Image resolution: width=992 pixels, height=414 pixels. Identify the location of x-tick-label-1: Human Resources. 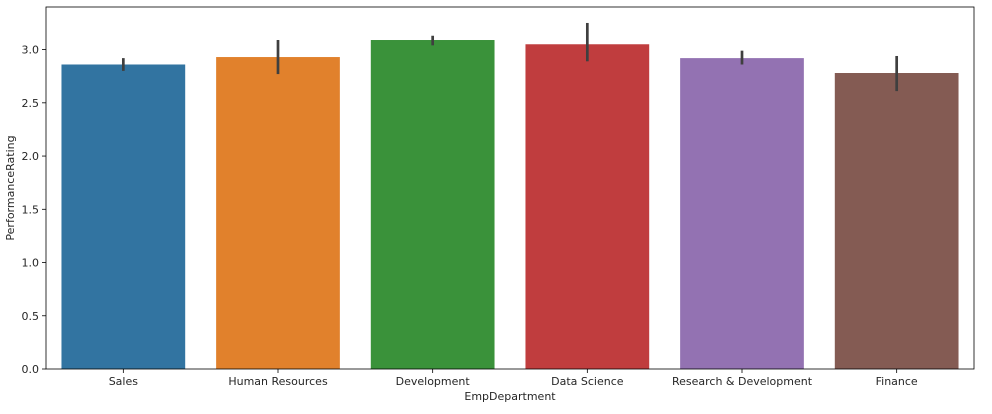
(278, 381).